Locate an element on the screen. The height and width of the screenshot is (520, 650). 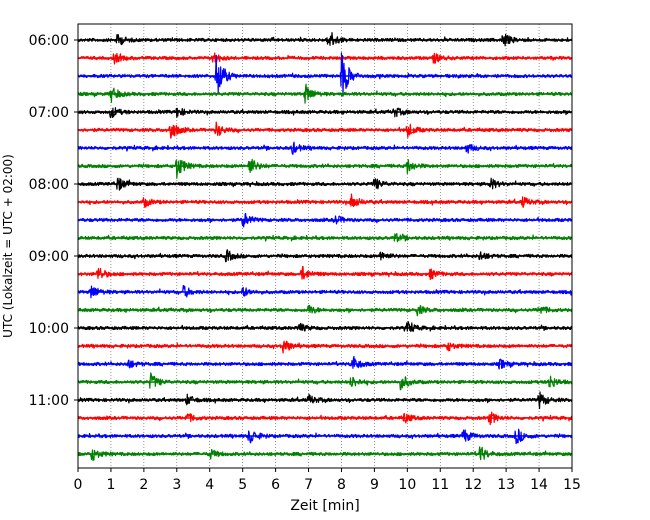
x-axis-label: Zeit [min] is located at coordinates (324, 506).